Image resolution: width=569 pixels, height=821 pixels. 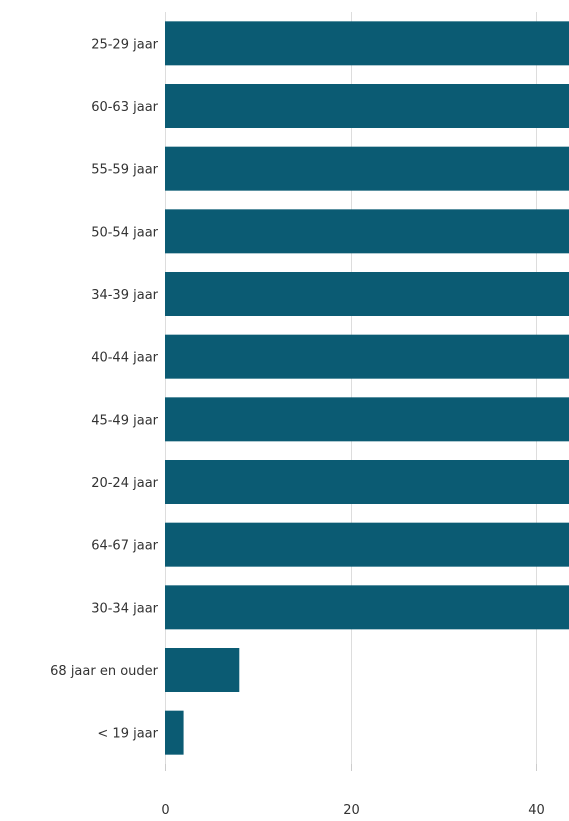 I want to click on category-label-2: 55-59 jaar, so click(x=124, y=170).